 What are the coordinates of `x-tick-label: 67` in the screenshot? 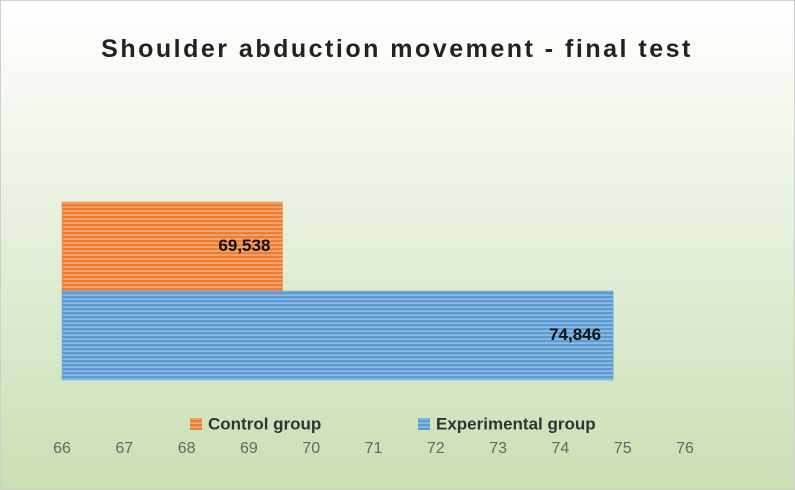 It's located at (124, 448).